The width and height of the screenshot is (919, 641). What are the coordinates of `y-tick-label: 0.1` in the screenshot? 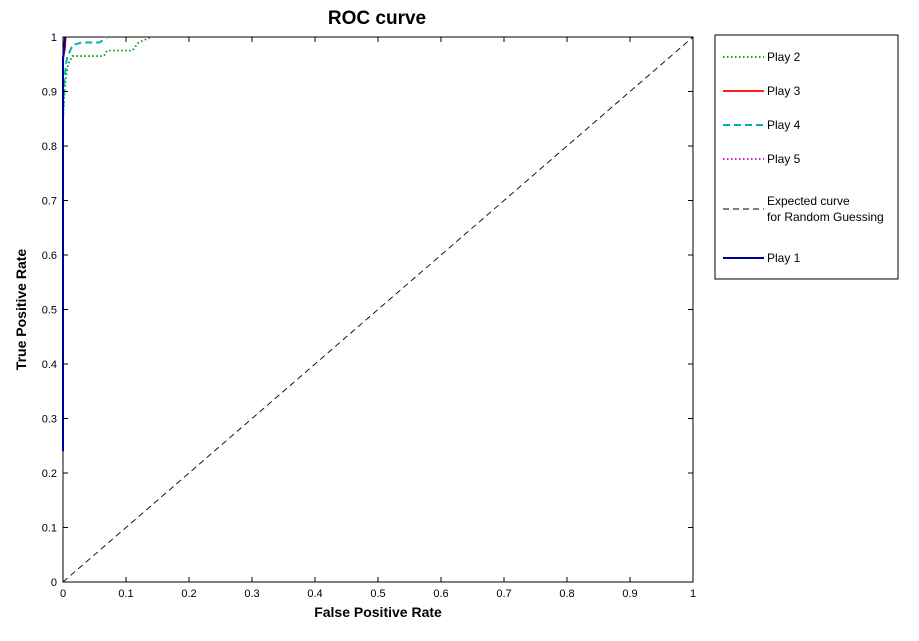 It's located at (49, 529).